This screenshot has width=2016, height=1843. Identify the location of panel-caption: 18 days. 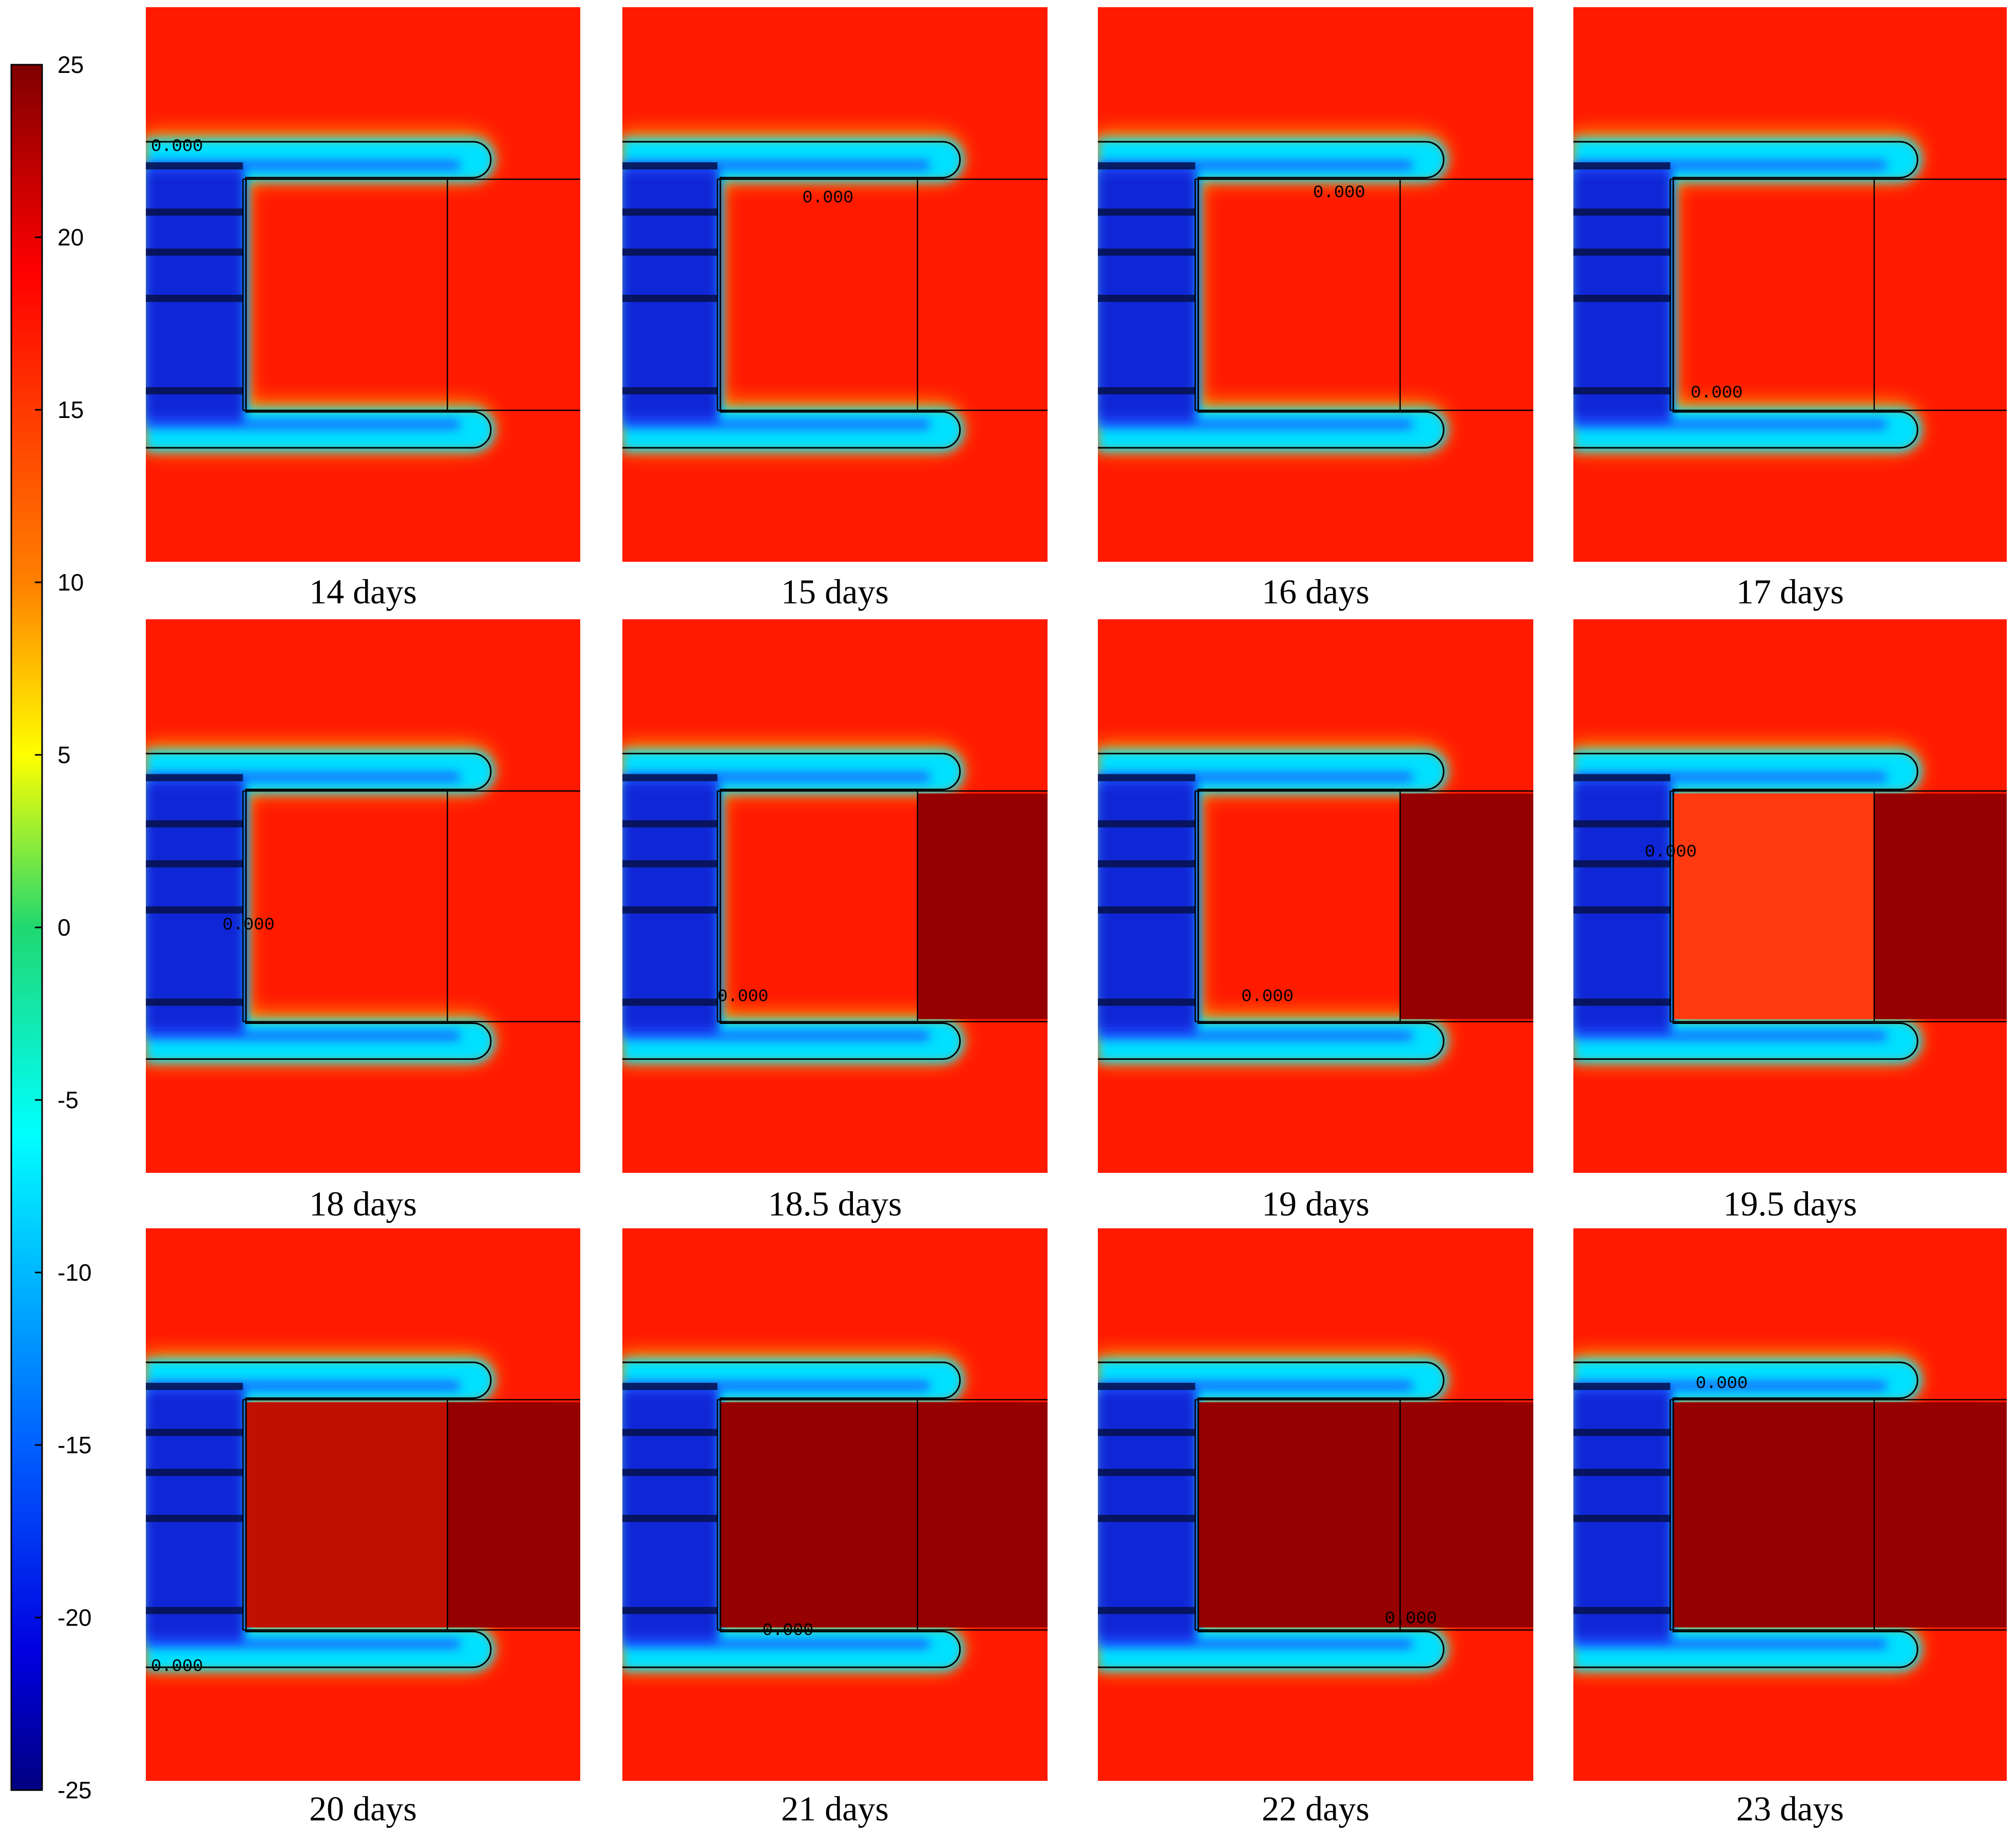
(363, 1203).